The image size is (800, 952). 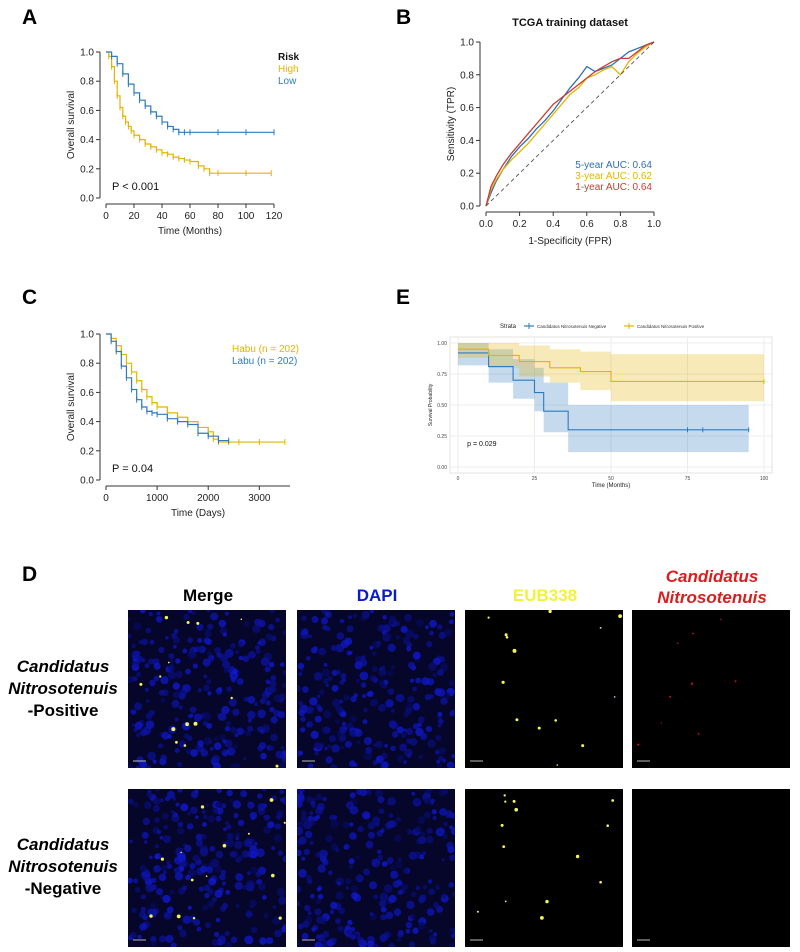 I want to click on y-tick-label: 0.75, so click(x=442, y=375).